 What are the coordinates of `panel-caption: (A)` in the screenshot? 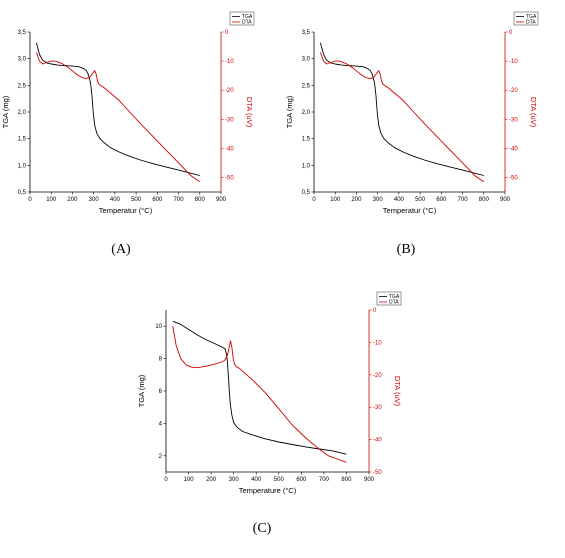 It's located at (121, 249).